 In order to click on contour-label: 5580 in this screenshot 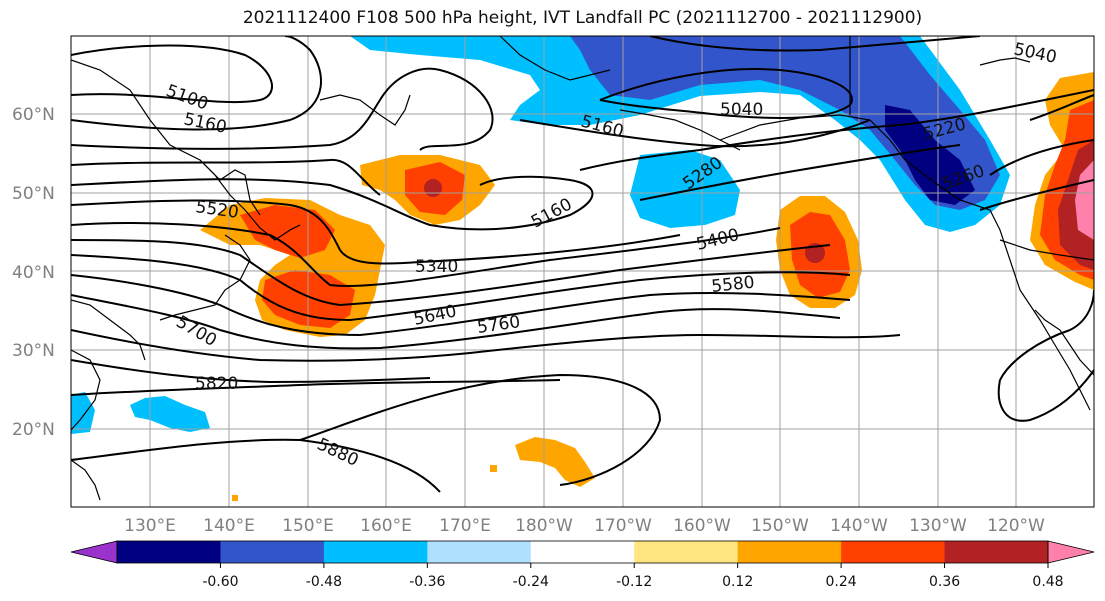, I will do `click(732, 285)`.